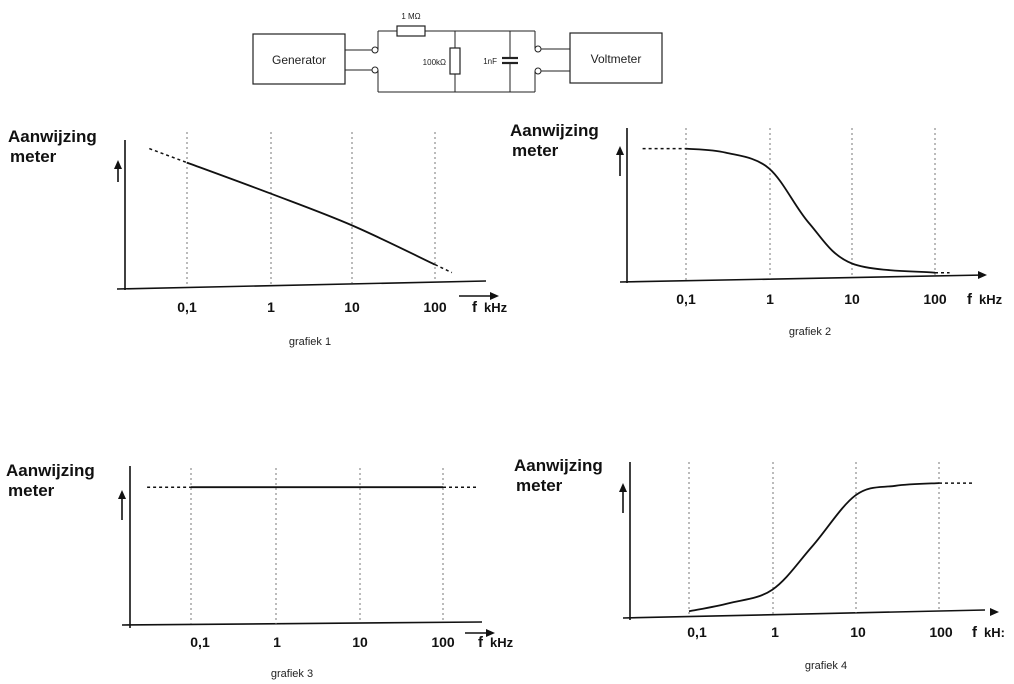 This screenshot has width=1014, height=684. I want to click on graph-2-ylabel-line2: meter, so click(535, 150).